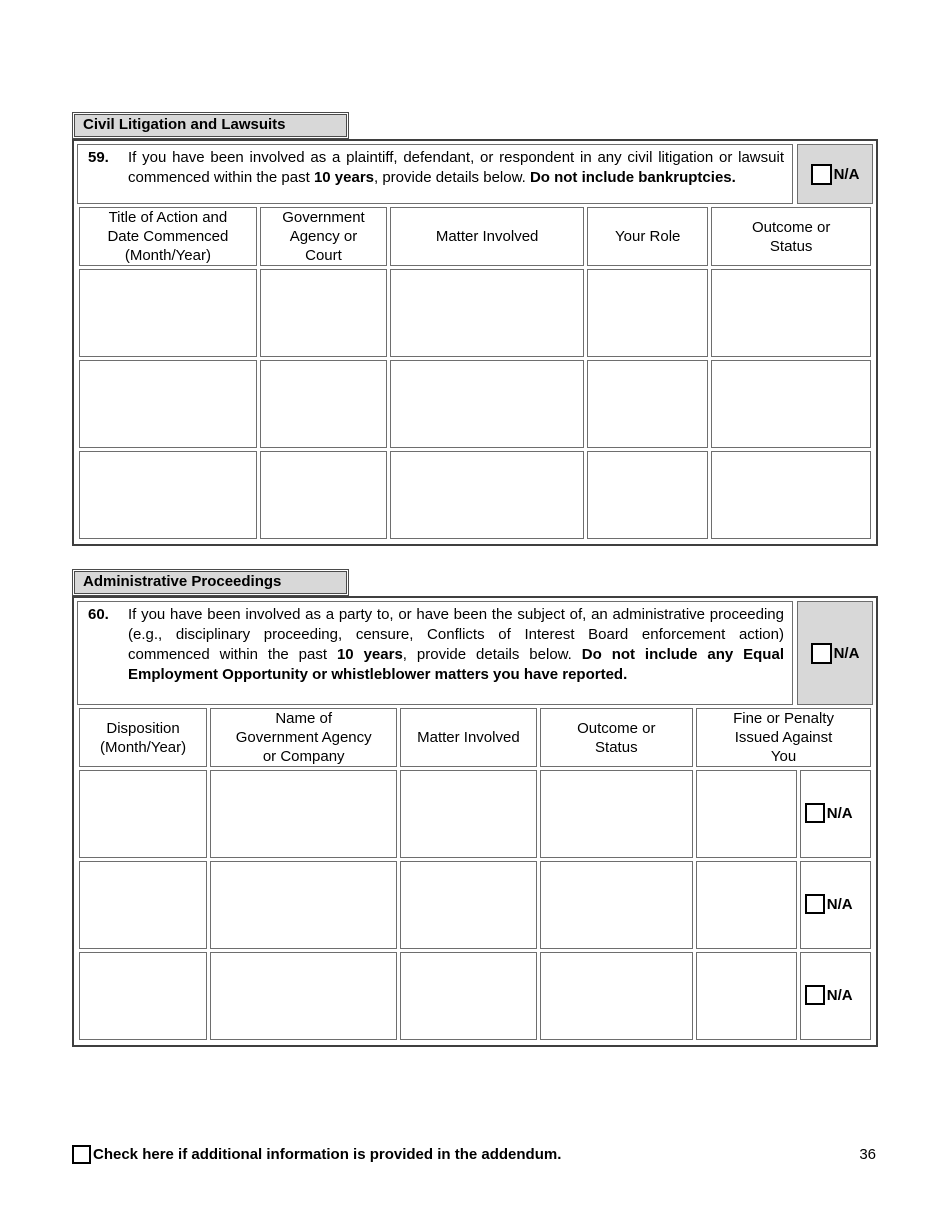 This screenshot has height=1230, width=950. Describe the element at coordinates (81, 1154) in the screenshot. I see `addendum-checkbox` at that location.